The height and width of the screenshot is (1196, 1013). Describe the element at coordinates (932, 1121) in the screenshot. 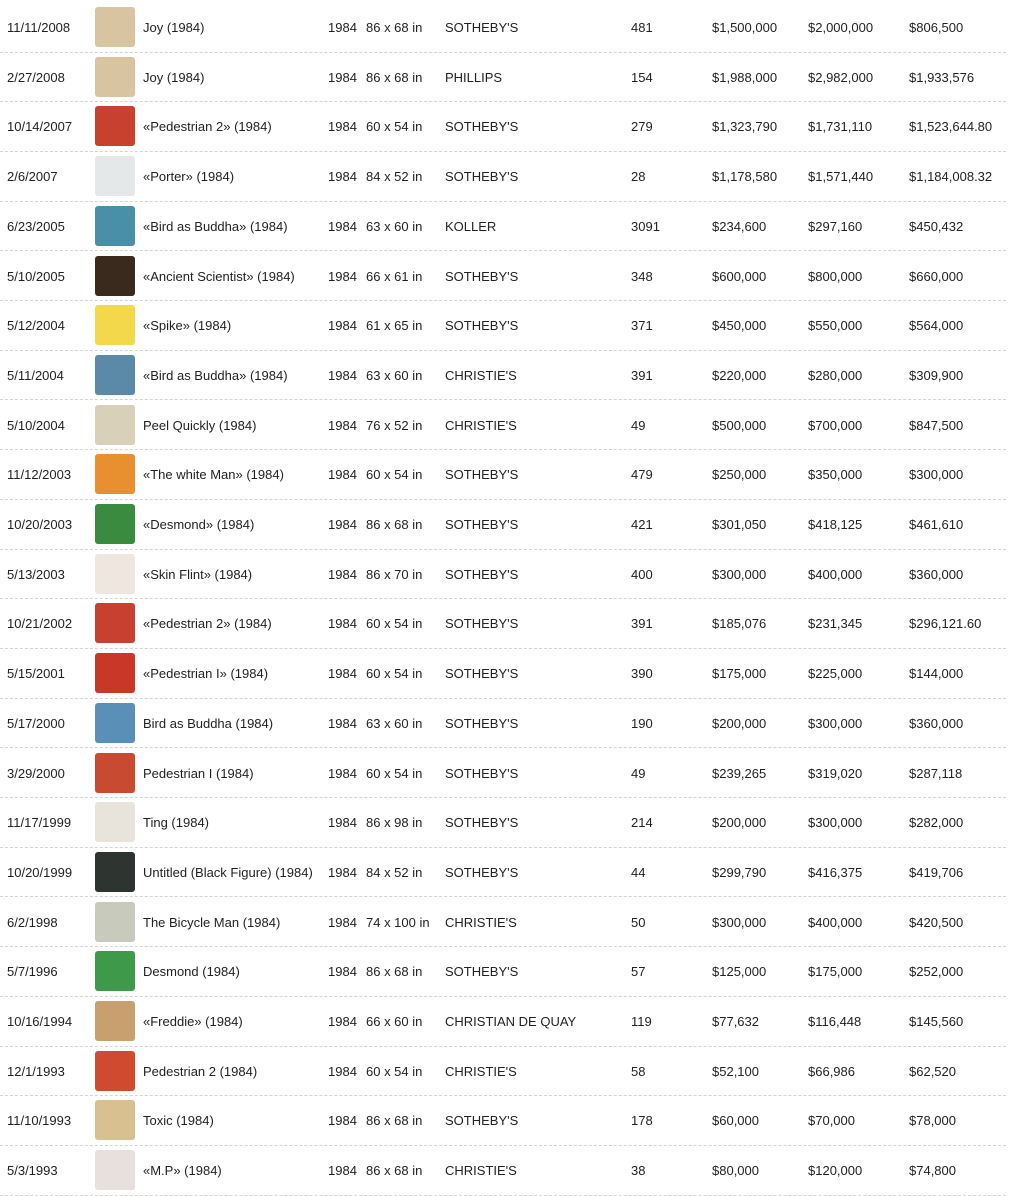

I see `sale-price: $78,000` at that location.